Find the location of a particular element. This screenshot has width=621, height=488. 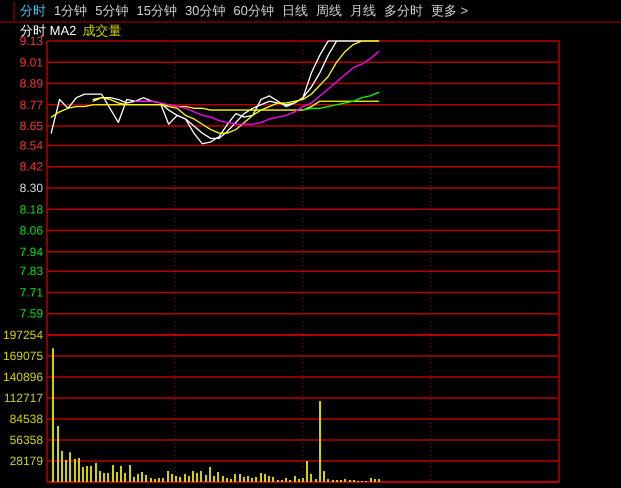

text: 15分钟 is located at coordinates (156, 10).